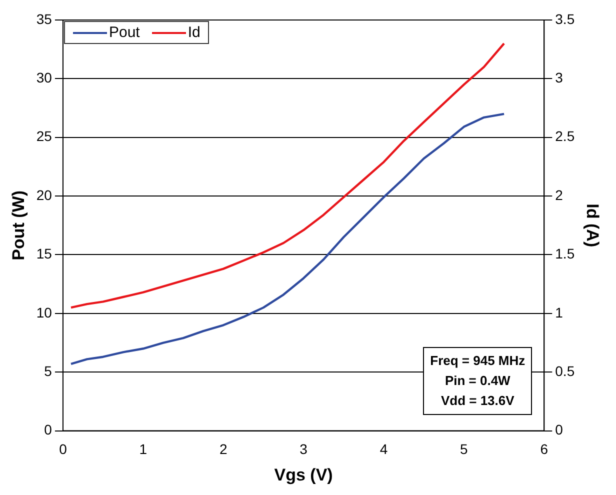 The width and height of the screenshot is (616, 495). I want to click on legend-label: Id, so click(193, 32).